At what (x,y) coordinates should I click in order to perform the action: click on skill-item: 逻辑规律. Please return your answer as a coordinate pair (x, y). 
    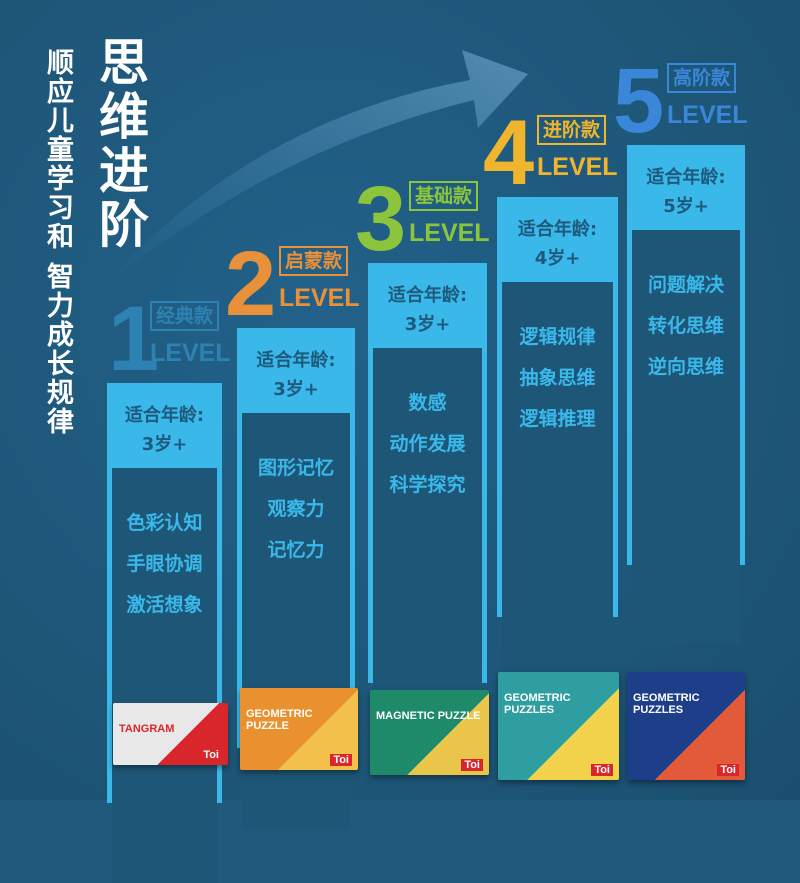
    Looking at the image, I should click on (557, 337).